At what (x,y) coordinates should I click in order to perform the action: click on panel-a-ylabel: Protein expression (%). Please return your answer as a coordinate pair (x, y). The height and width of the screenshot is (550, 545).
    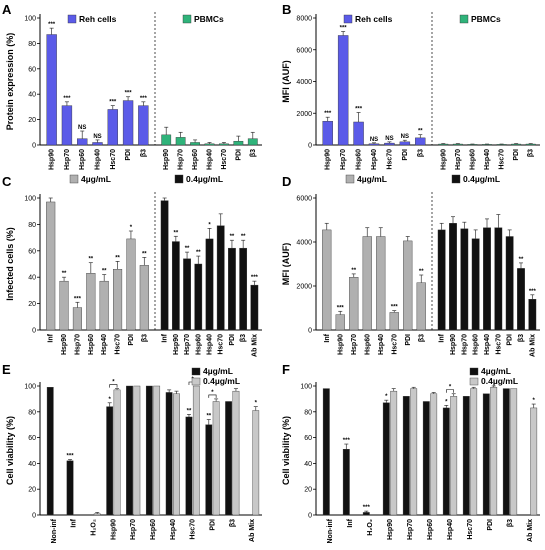
    Looking at the image, I should click on (10, 82).